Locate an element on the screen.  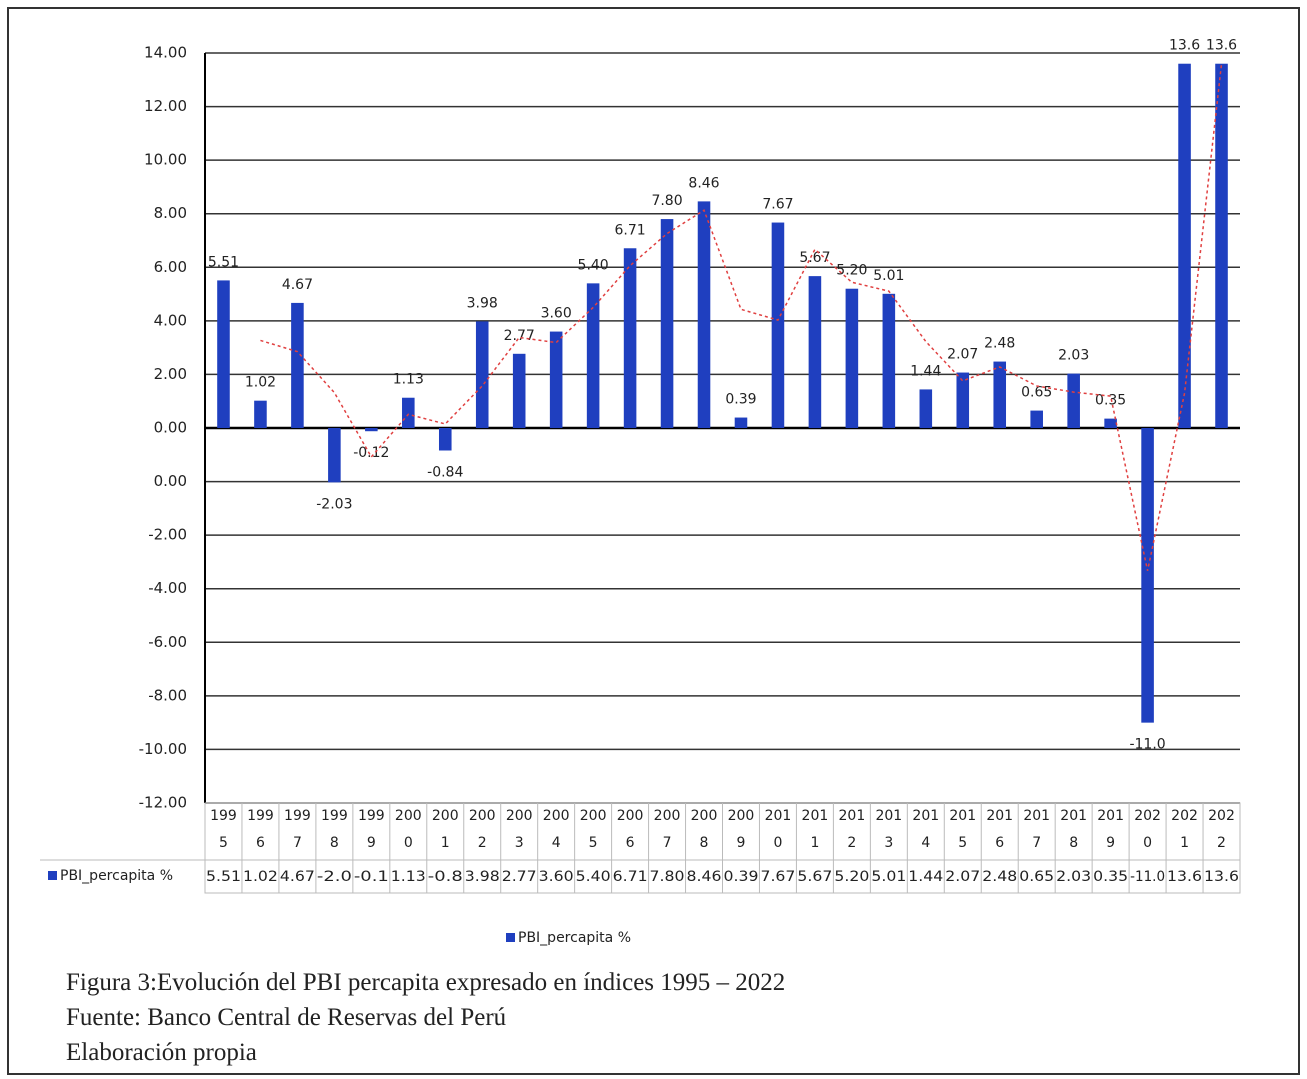
data-label: 6.71 is located at coordinates (630, 230).